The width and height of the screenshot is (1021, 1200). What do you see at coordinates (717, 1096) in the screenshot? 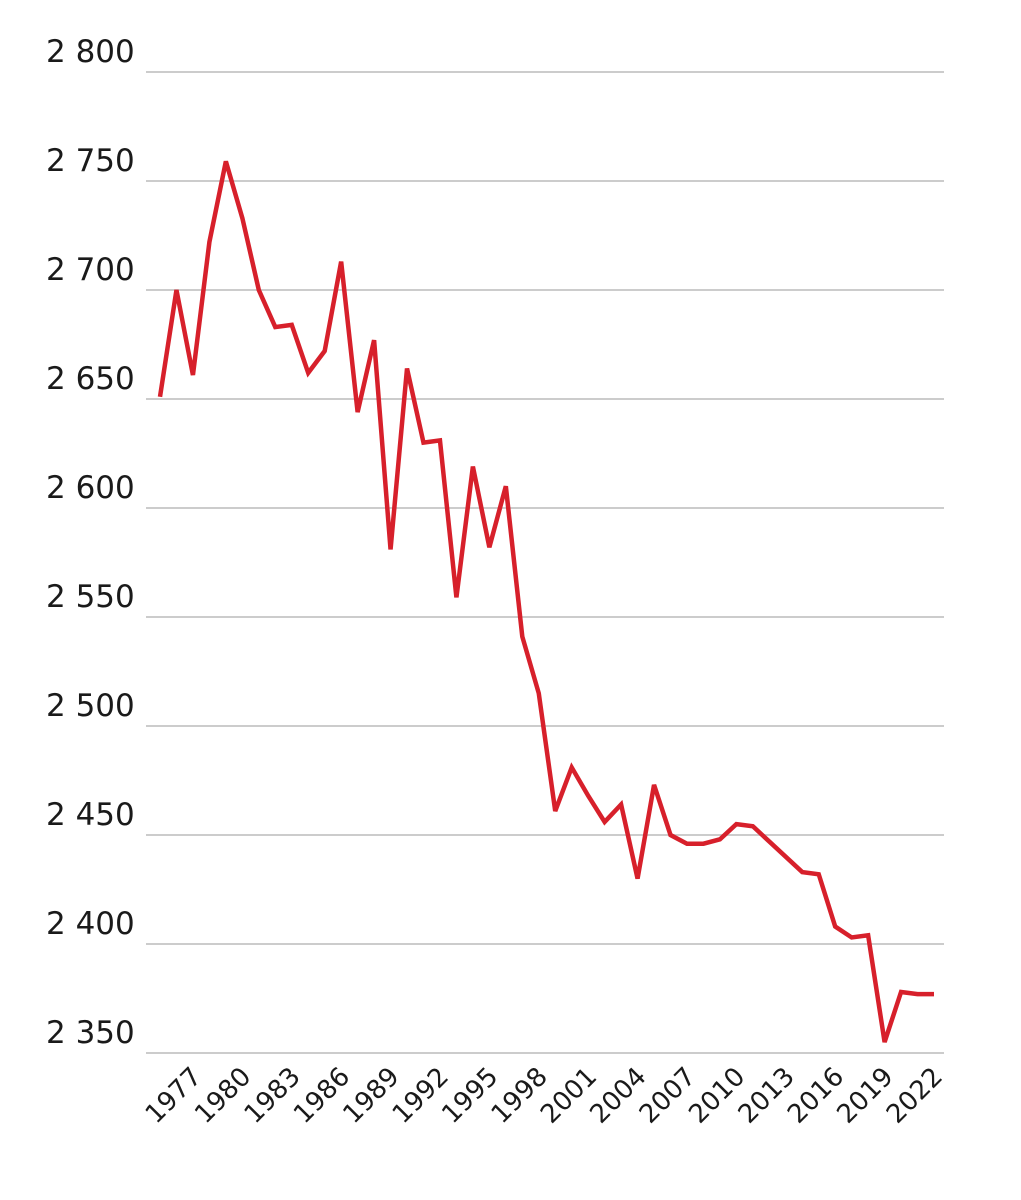
I see `x-tick-label: 2010` at bounding box center [717, 1096].